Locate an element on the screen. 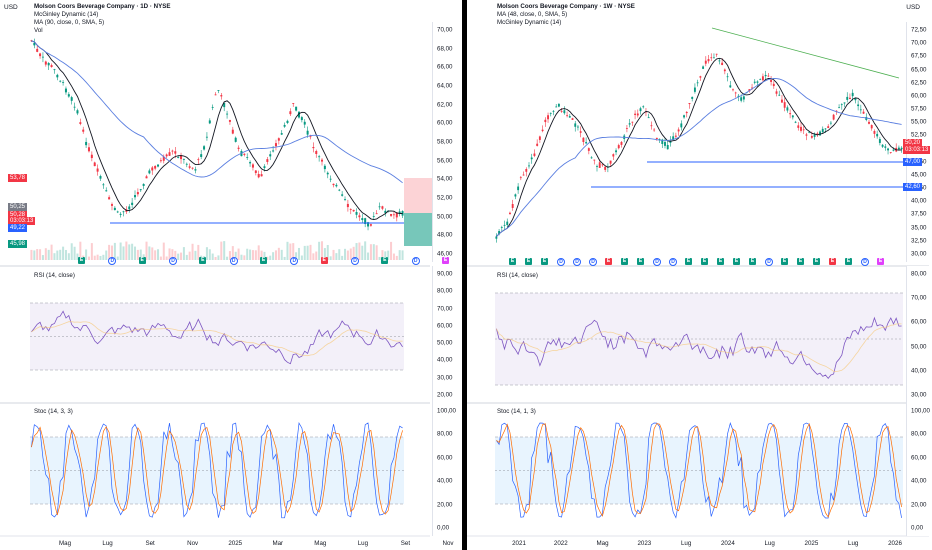  time-axis-label: Set is located at coordinates (405, 543).